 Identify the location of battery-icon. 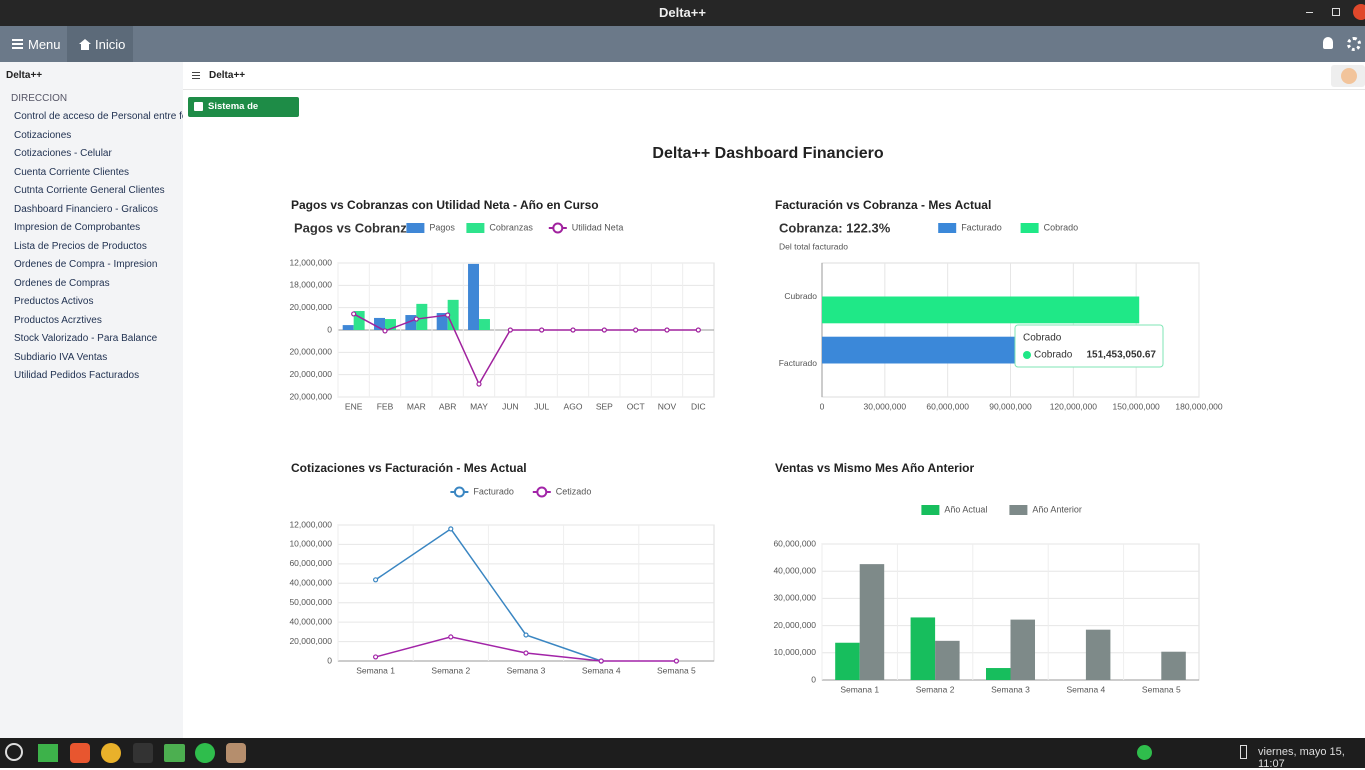
(1243, 752).